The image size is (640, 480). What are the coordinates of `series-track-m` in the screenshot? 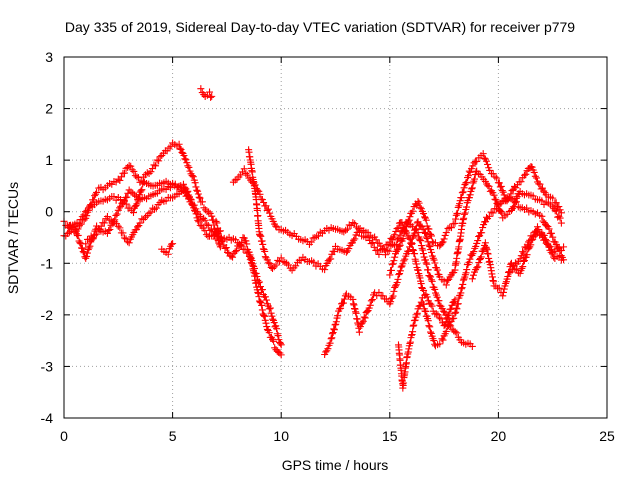 It's located at (248, 288).